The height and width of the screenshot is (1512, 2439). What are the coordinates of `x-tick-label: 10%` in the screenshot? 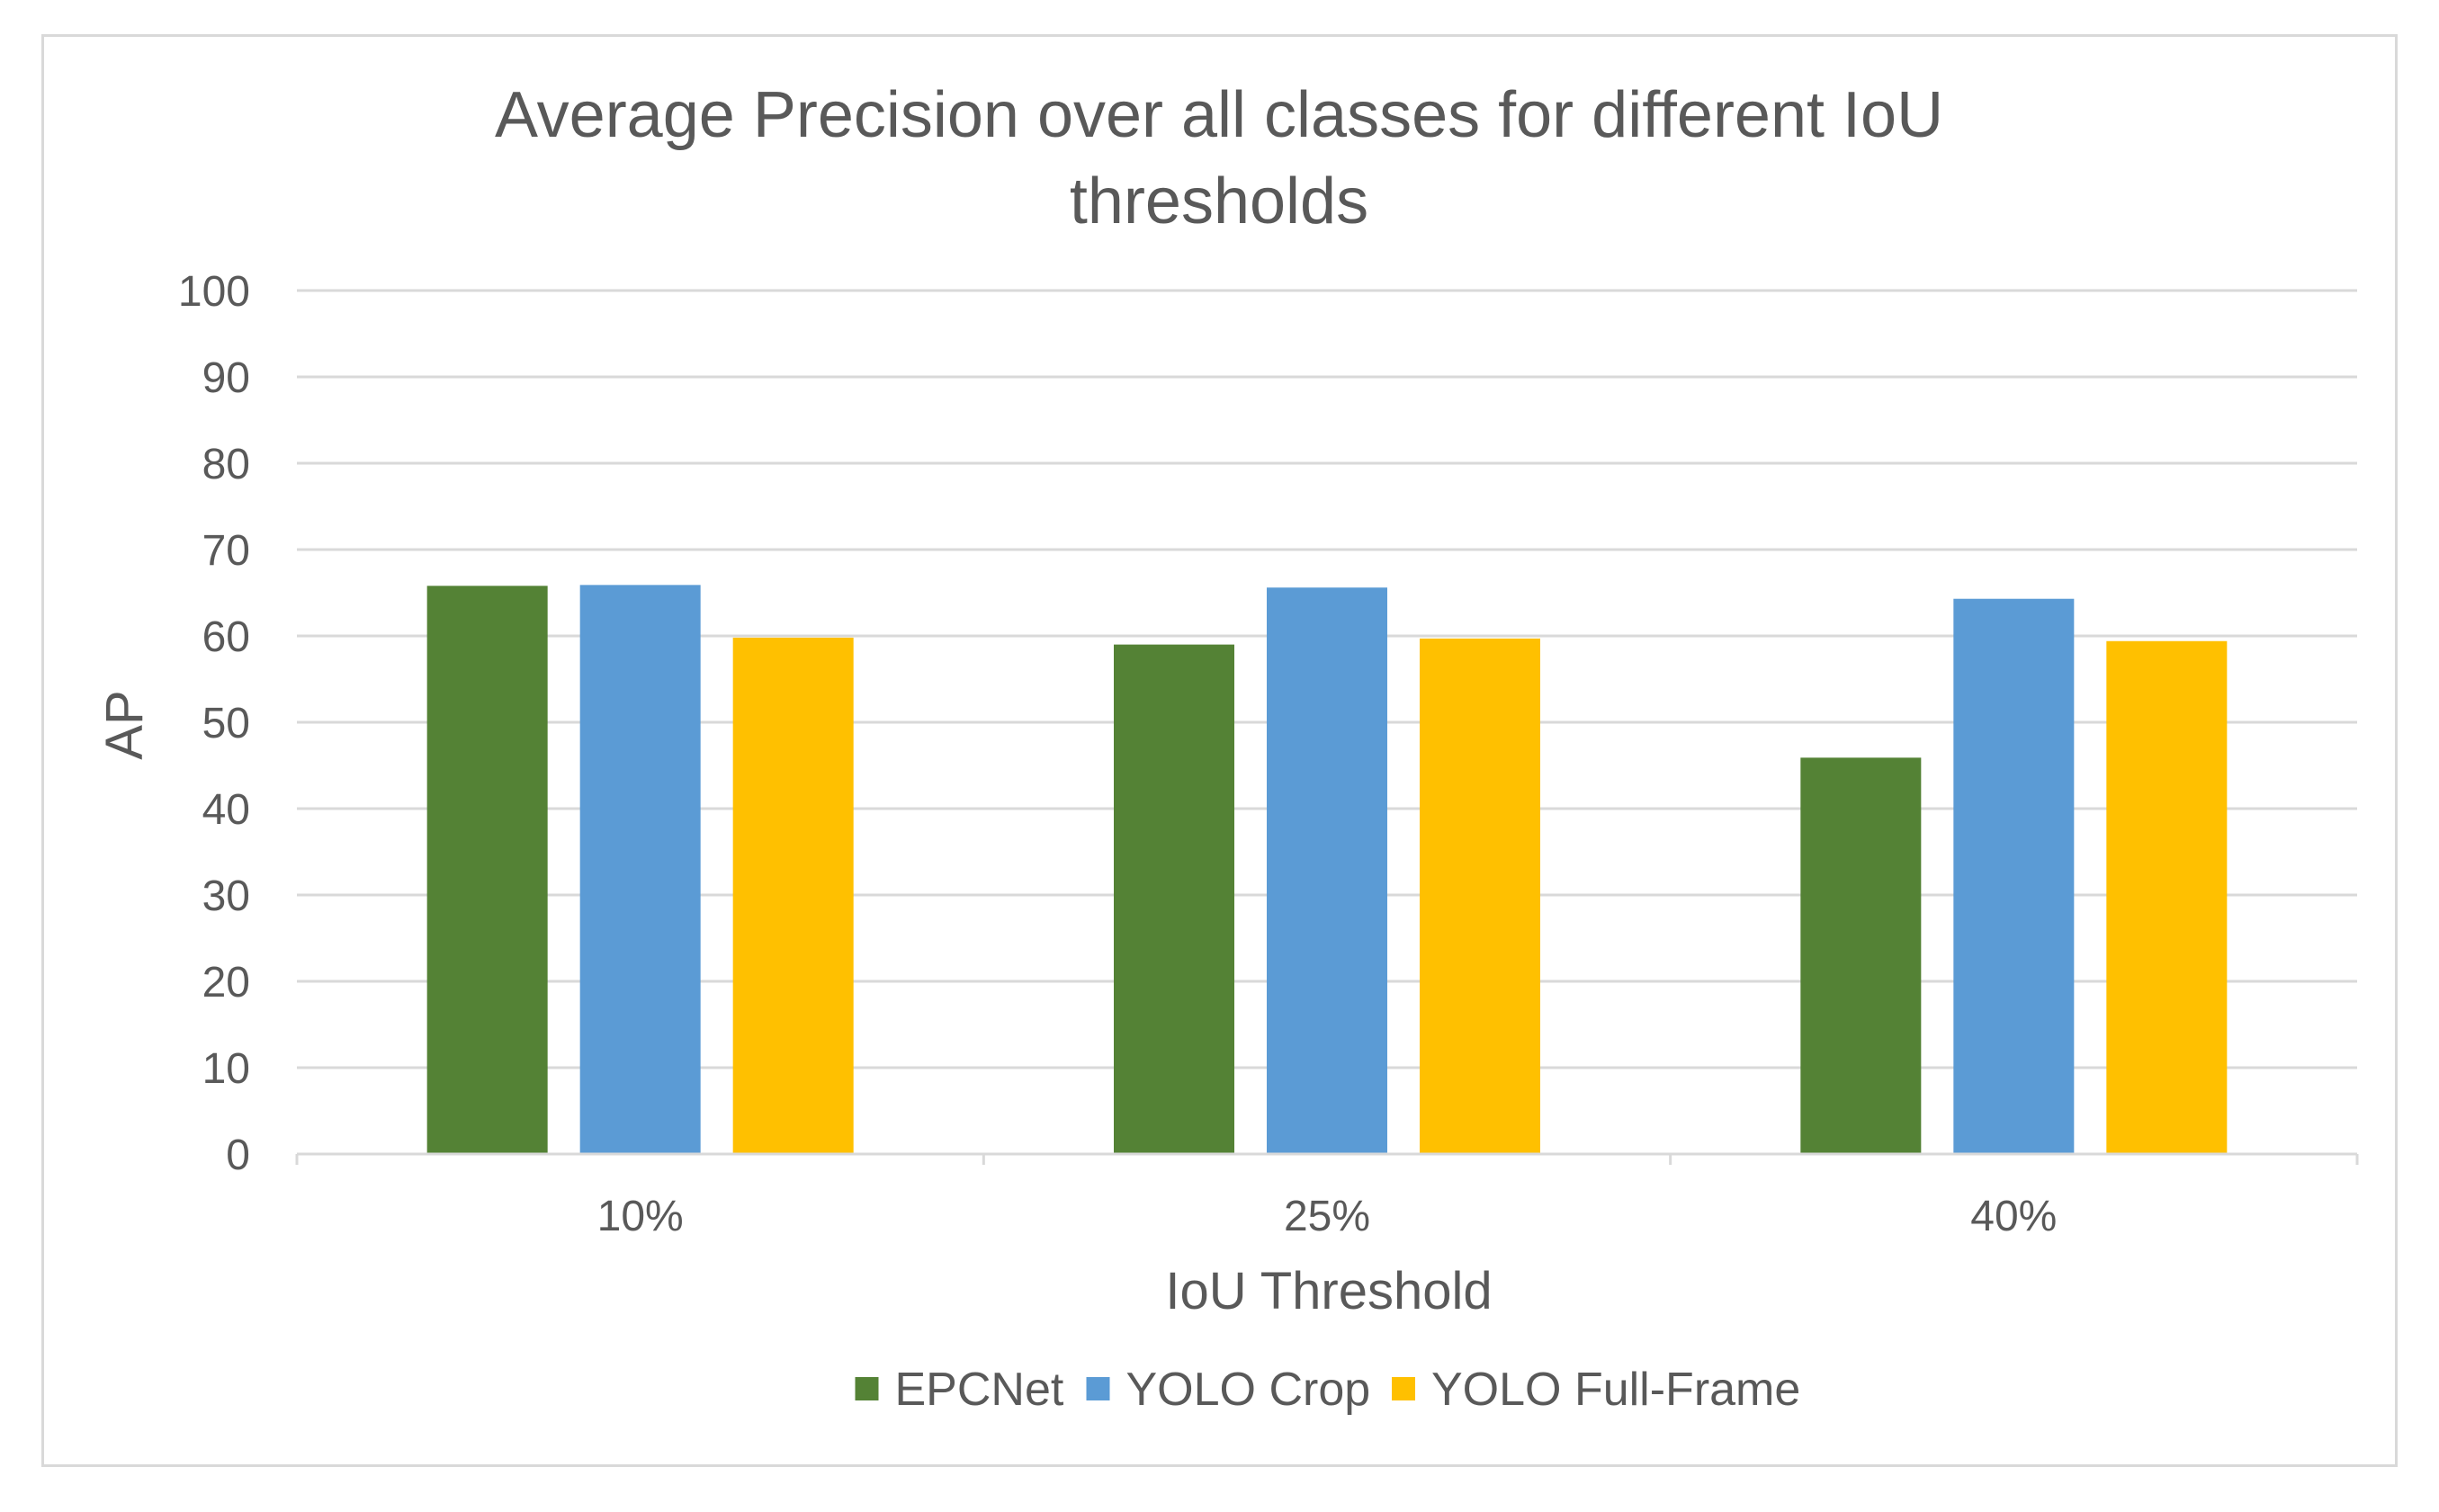 It's located at (640, 1216).